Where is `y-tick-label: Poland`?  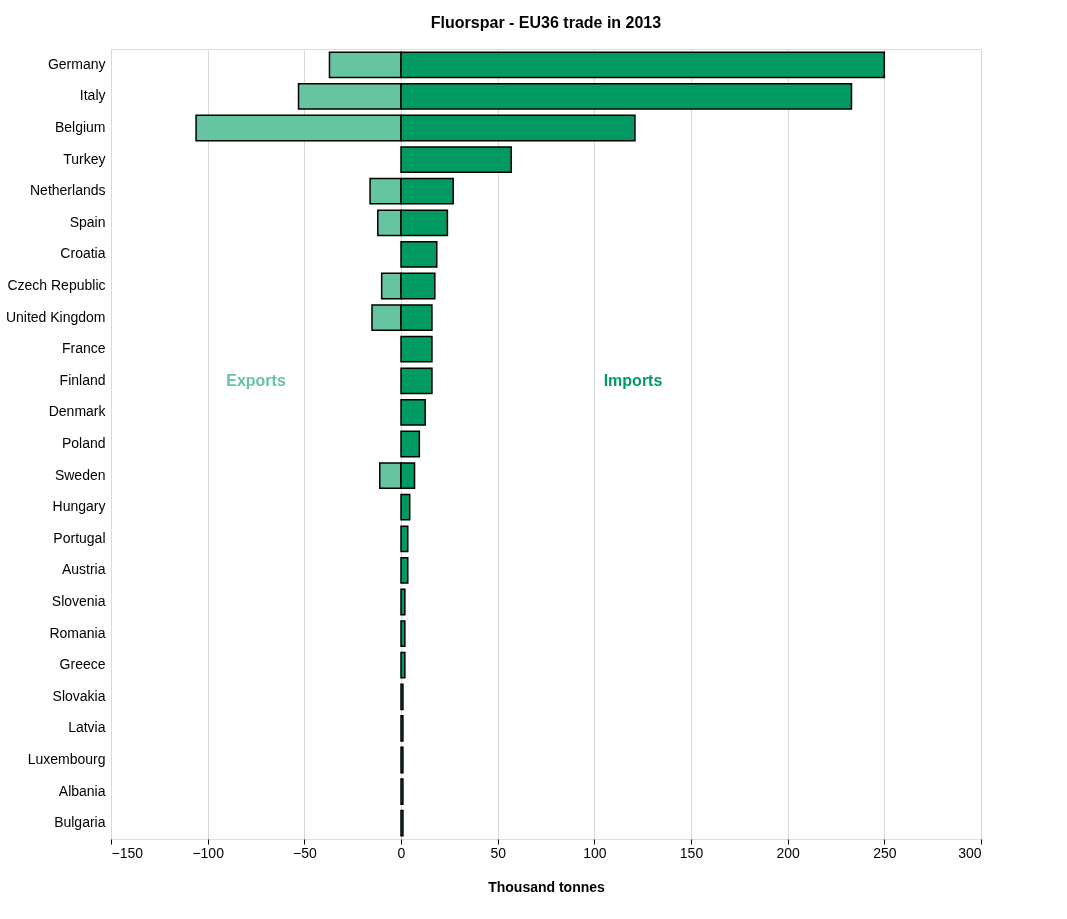
y-tick-label: Poland is located at coordinates (83, 443).